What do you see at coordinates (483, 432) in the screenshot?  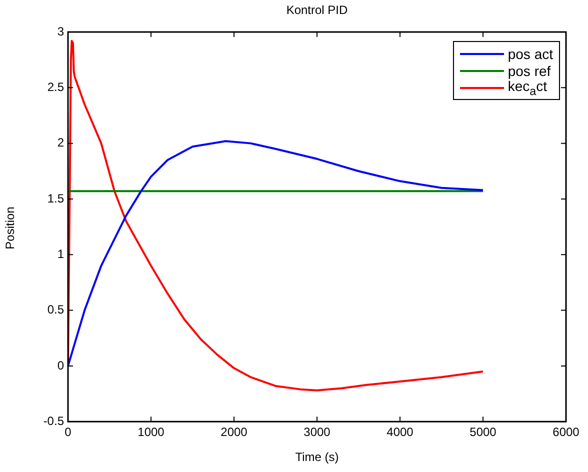 I see `x-tick-label: 5000` at bounding box center [483, 432].